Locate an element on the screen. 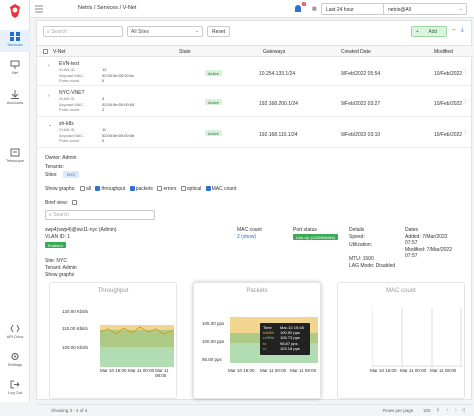 Image resolution: width=474 pixels, height=416 pixels. tooltip-label: rx is located at coordinates (265, 348).